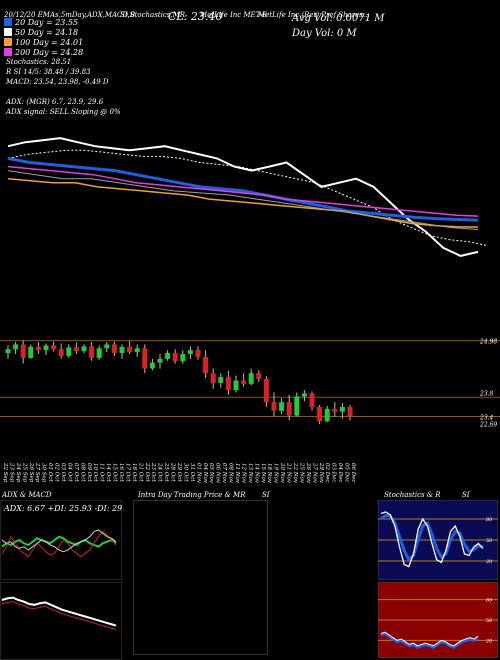 Image resolution: width=500 pixels, height=660 pixels. What do you see at coordinates (31, 472) in the screenshot?
I see `date-axis-label: 26 Sep` at bounding box center [31, 472].